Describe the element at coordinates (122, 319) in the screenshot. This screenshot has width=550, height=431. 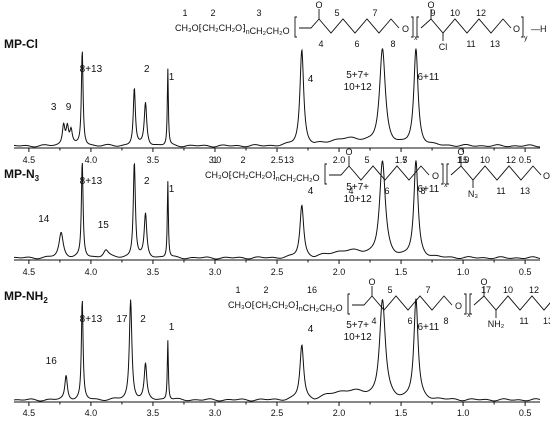
I see `peak-label: 17` at that location.